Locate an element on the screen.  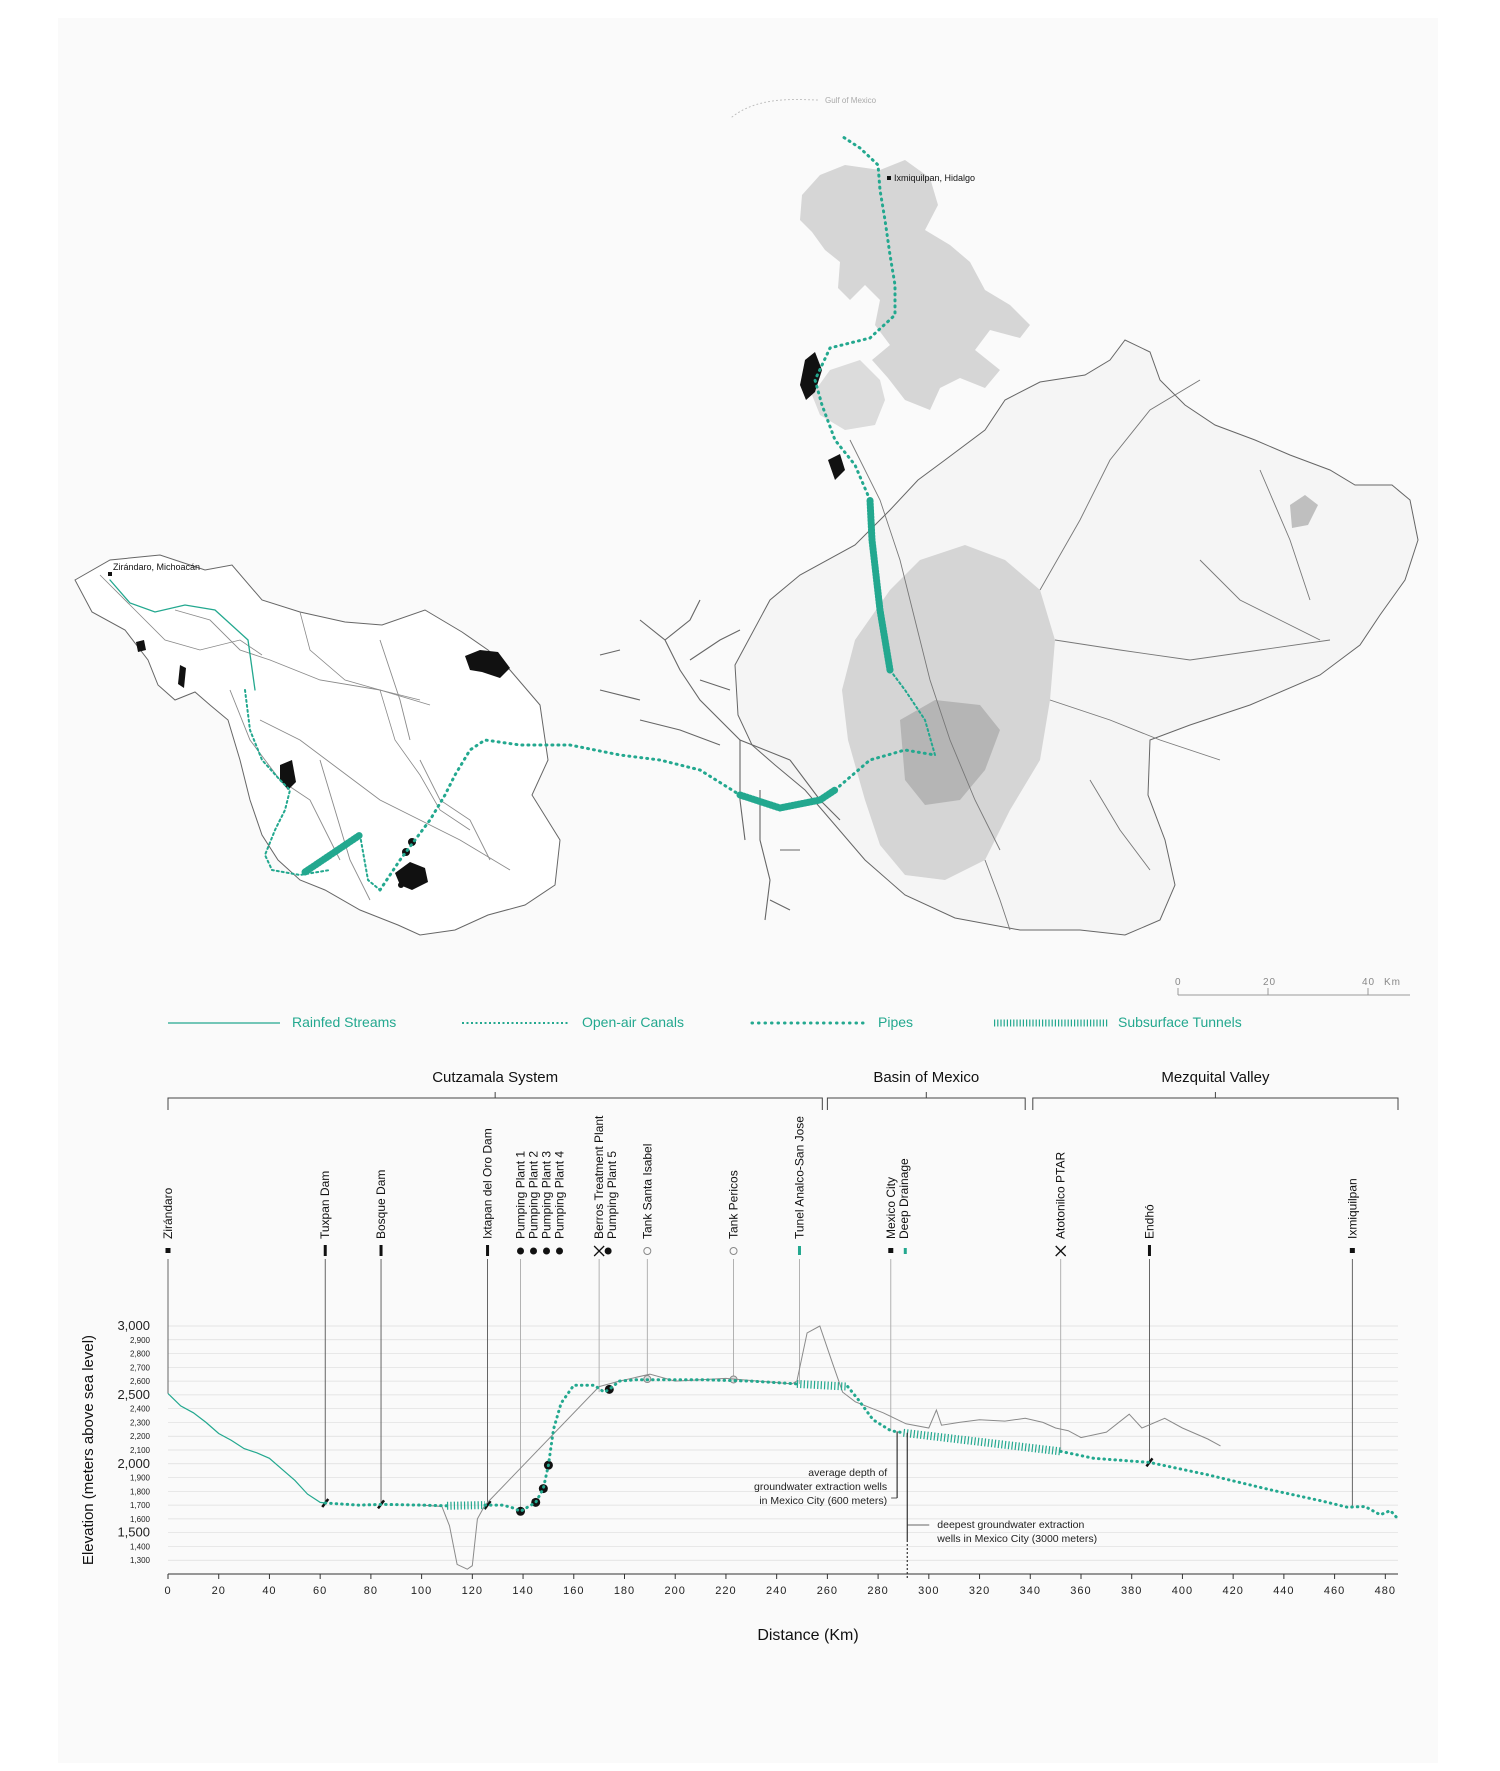
region-label: Mezquital Valley is located at coordinates (1215, 1077).